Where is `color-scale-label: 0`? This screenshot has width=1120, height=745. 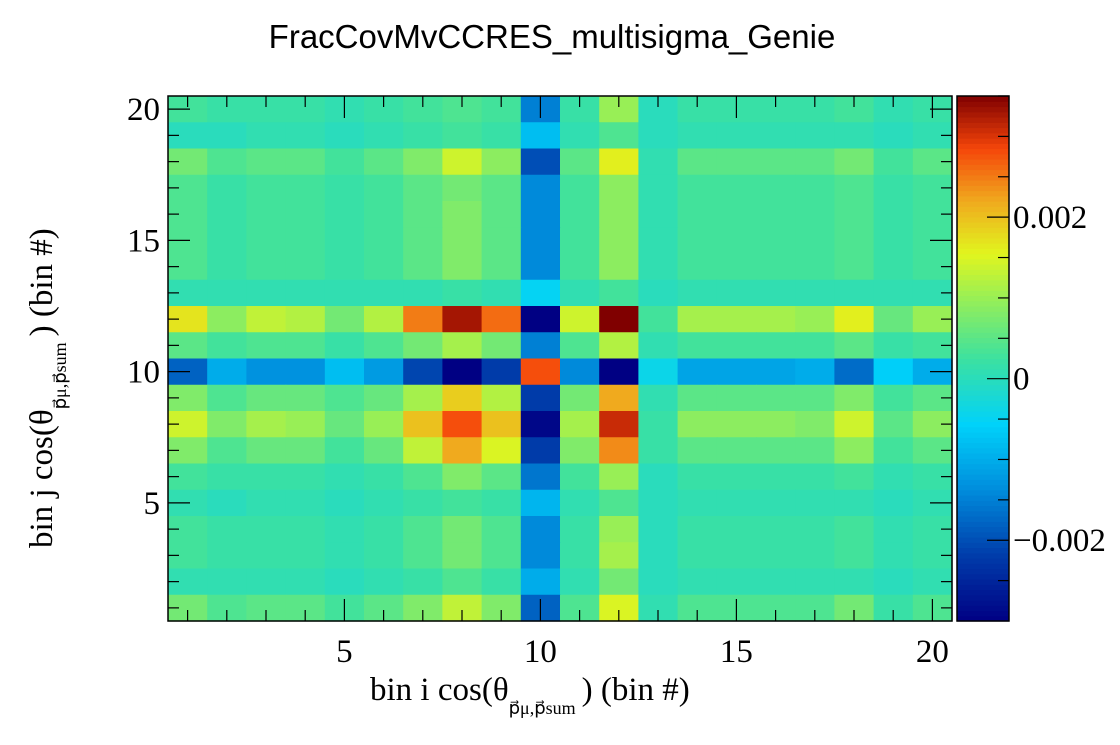
color-scale-label: 0 is located at coordinates (1021, 380).